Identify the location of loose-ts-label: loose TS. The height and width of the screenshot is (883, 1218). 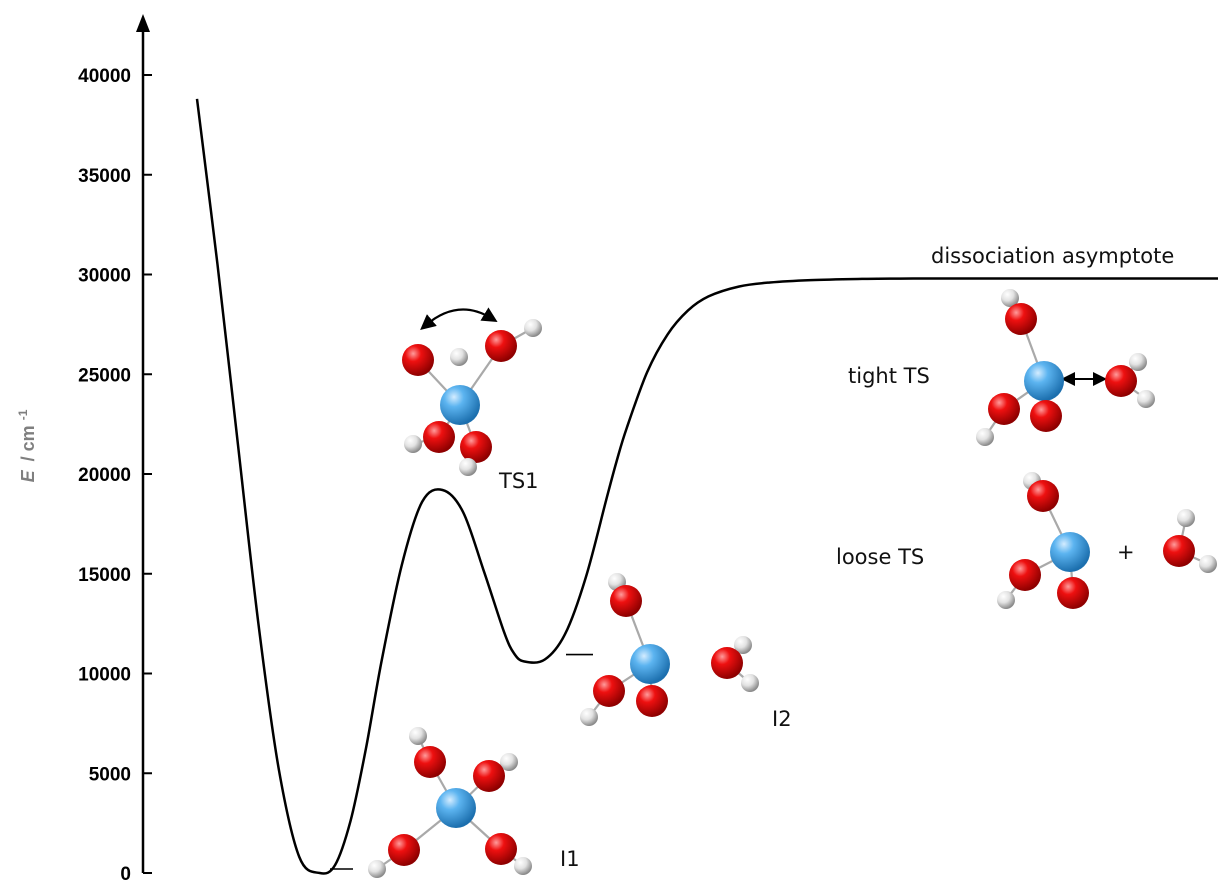
(880, 557).